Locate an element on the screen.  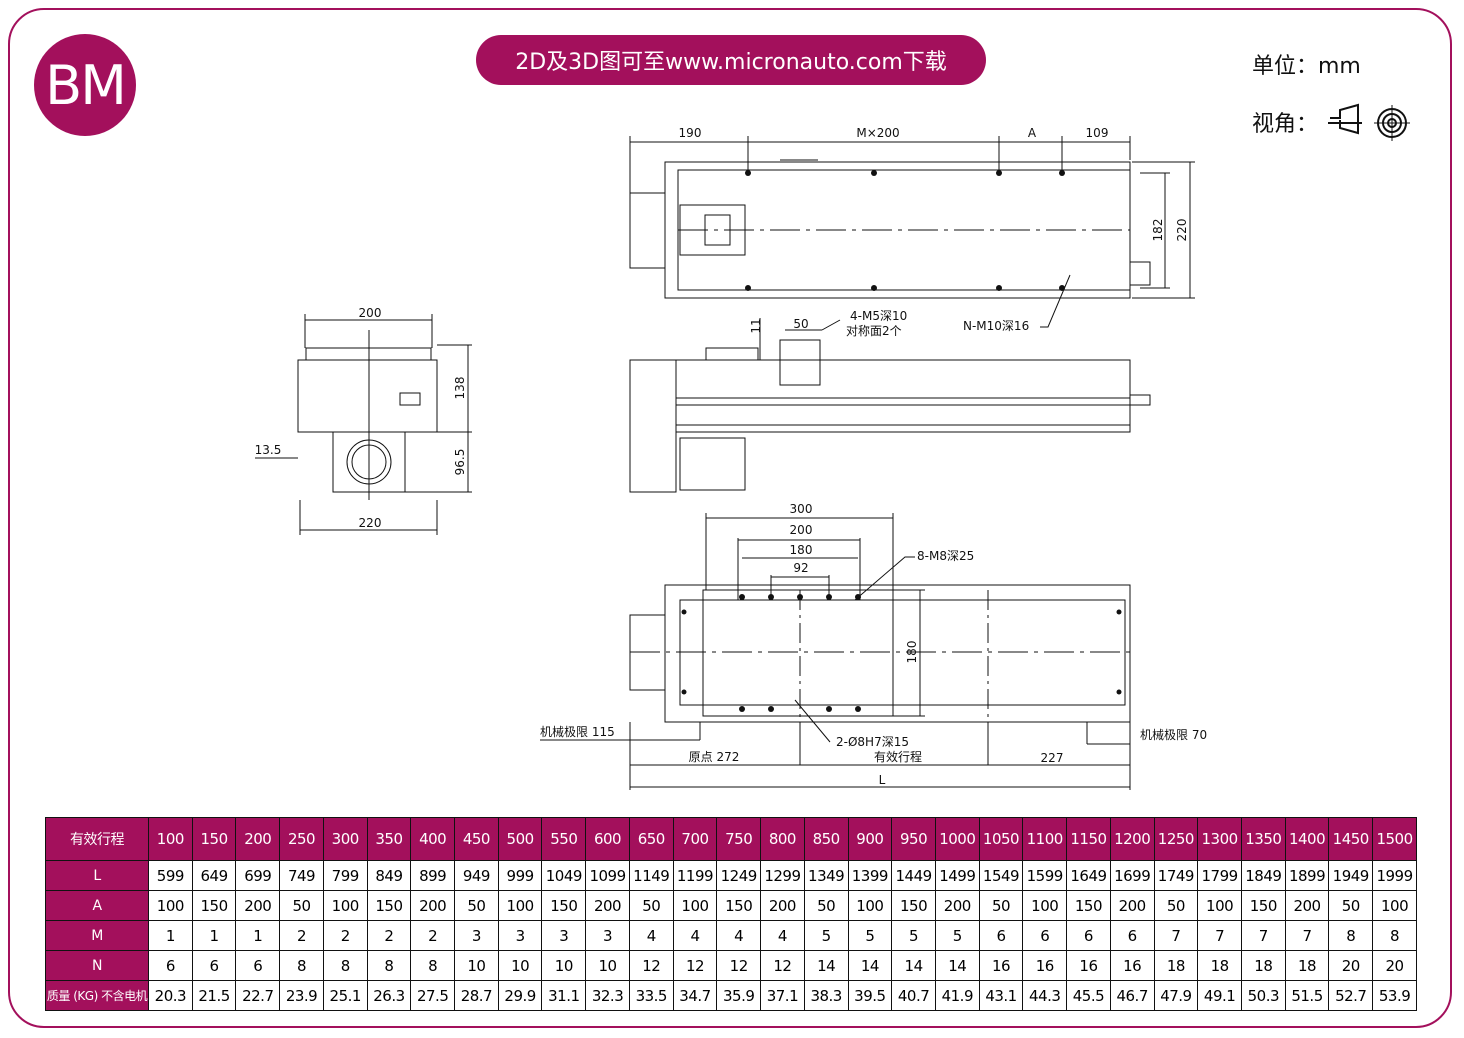
value-cell: 949 is located at coordinates (476, 875).